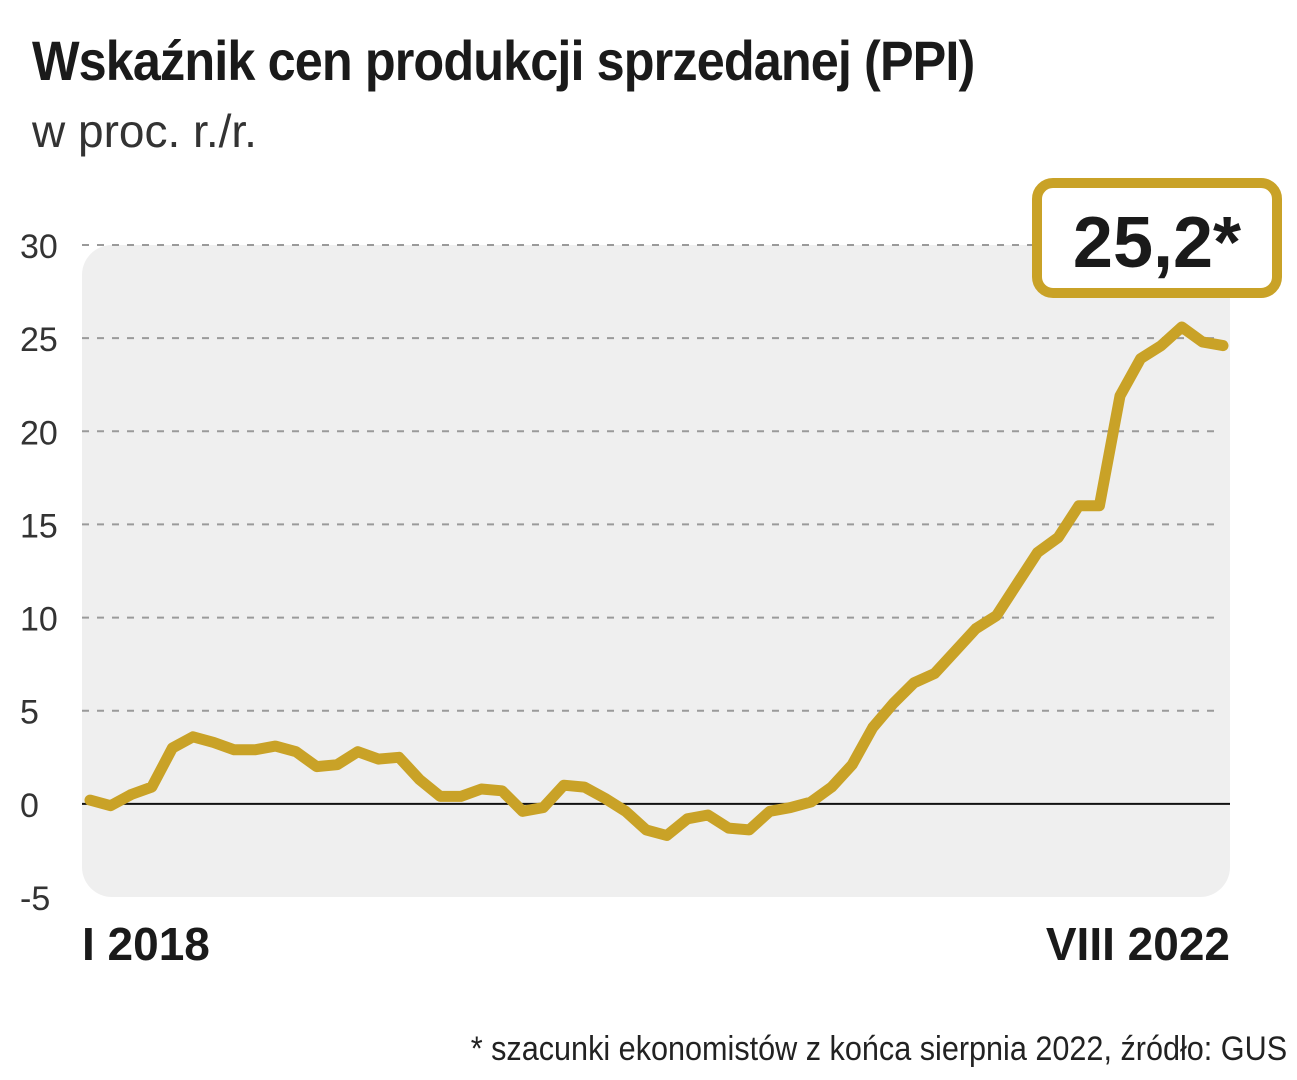  I want to click on x-end-label: VIII 2022, so click(1138, 944).